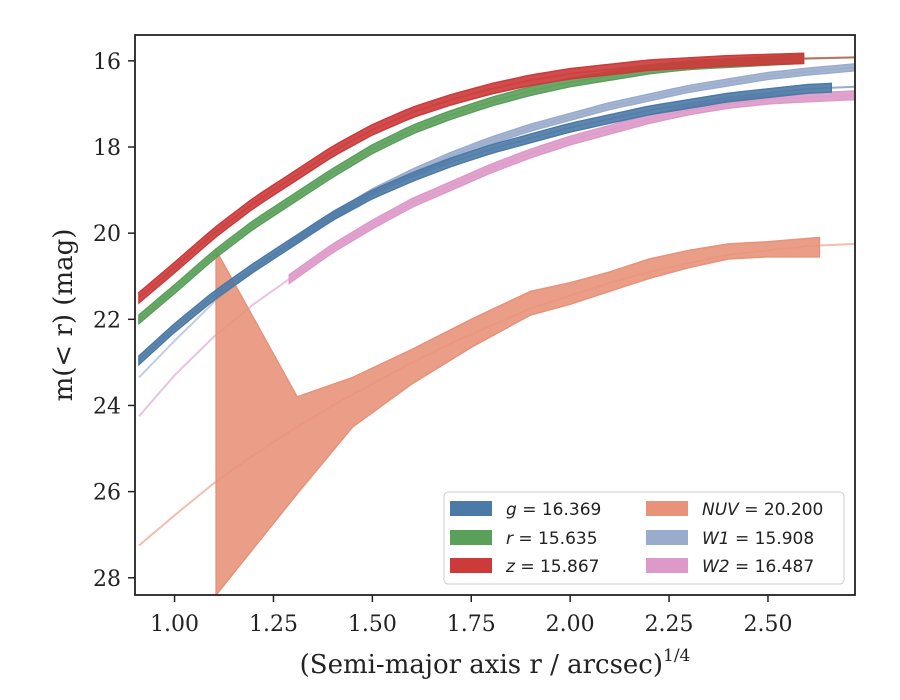  What do you see at coordinates (107, 148) in the screenshot?
I see `y-tick-label: 18` at bounding box center [107, 148].